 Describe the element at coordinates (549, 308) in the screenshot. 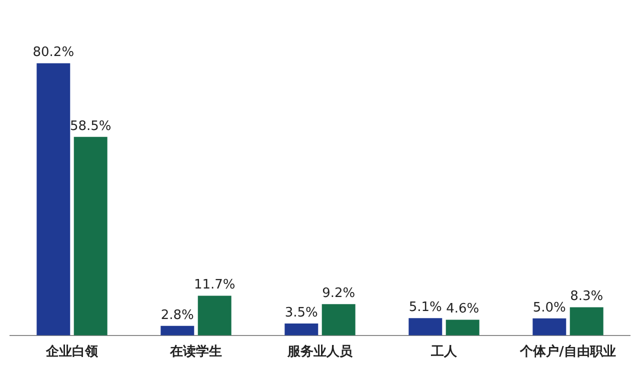

I see `data-label: 5.0%` at that location.